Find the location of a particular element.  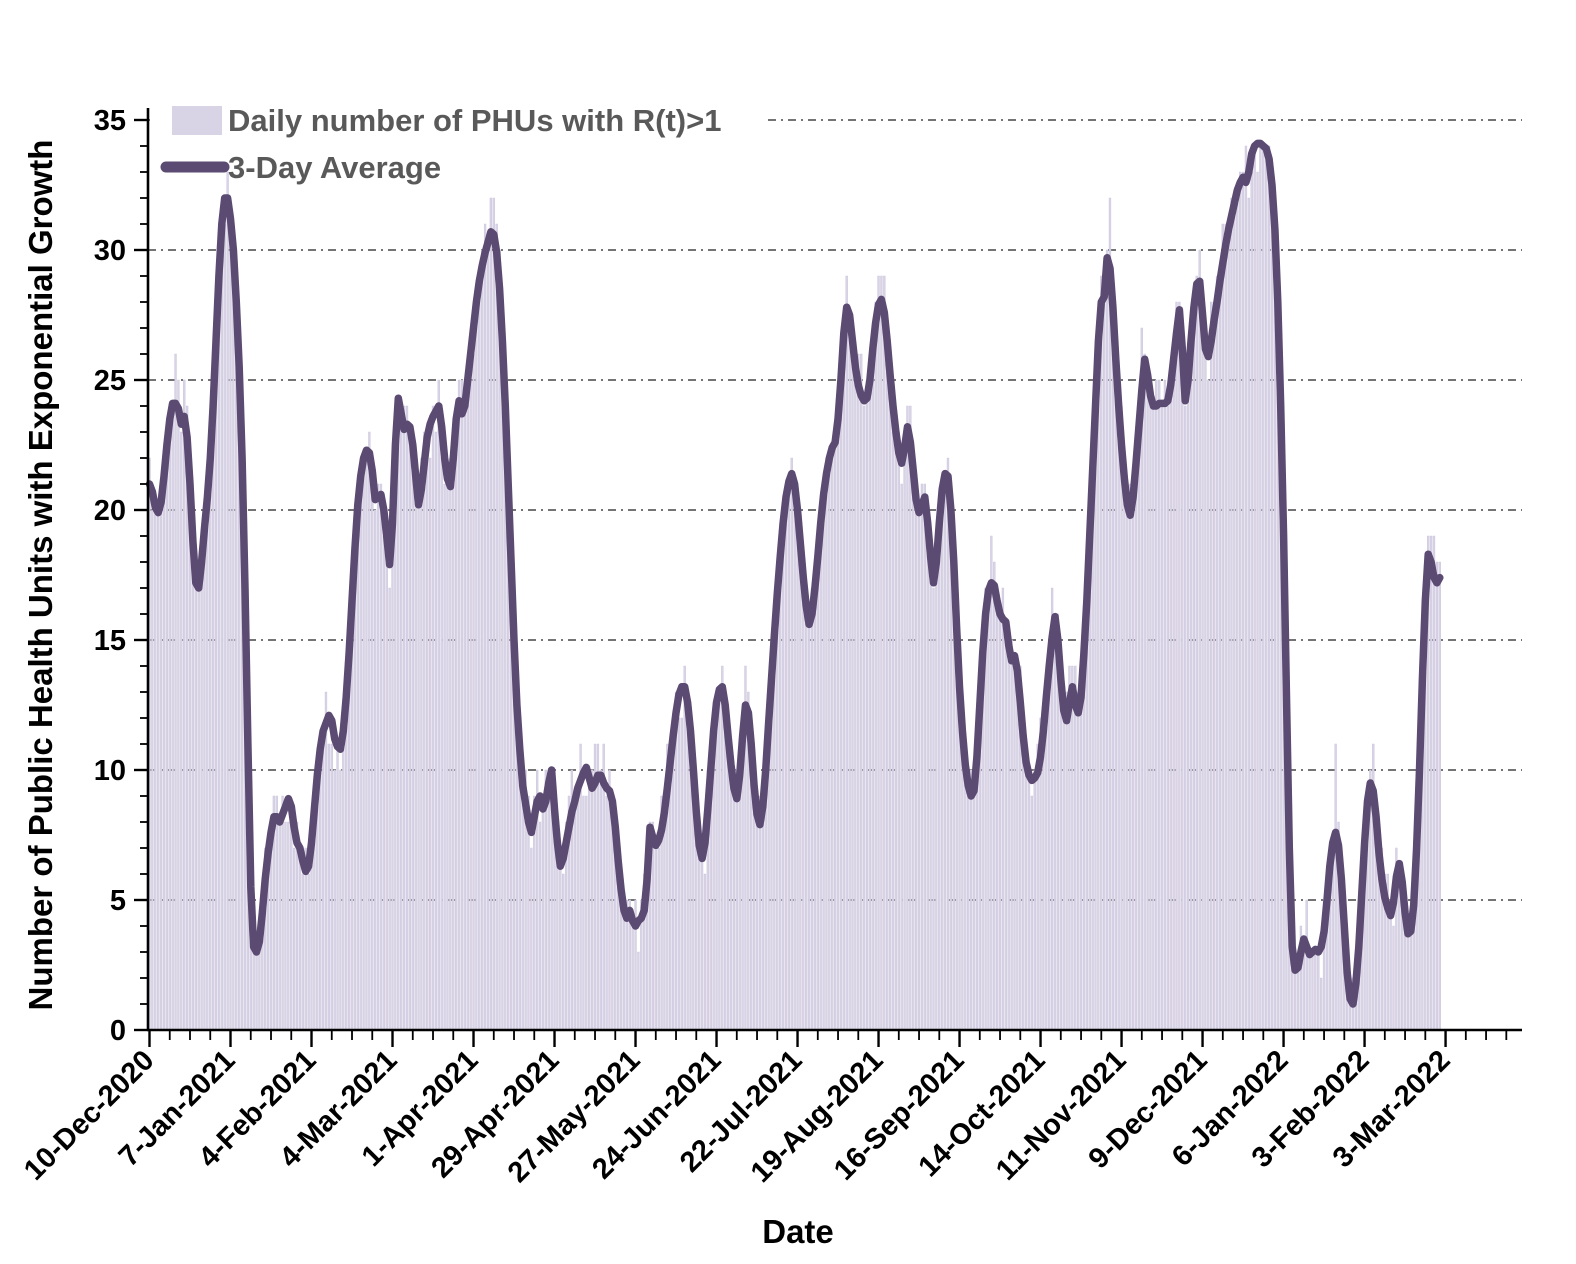

y-tick-label: 25 is located at coordinates (110, 381).